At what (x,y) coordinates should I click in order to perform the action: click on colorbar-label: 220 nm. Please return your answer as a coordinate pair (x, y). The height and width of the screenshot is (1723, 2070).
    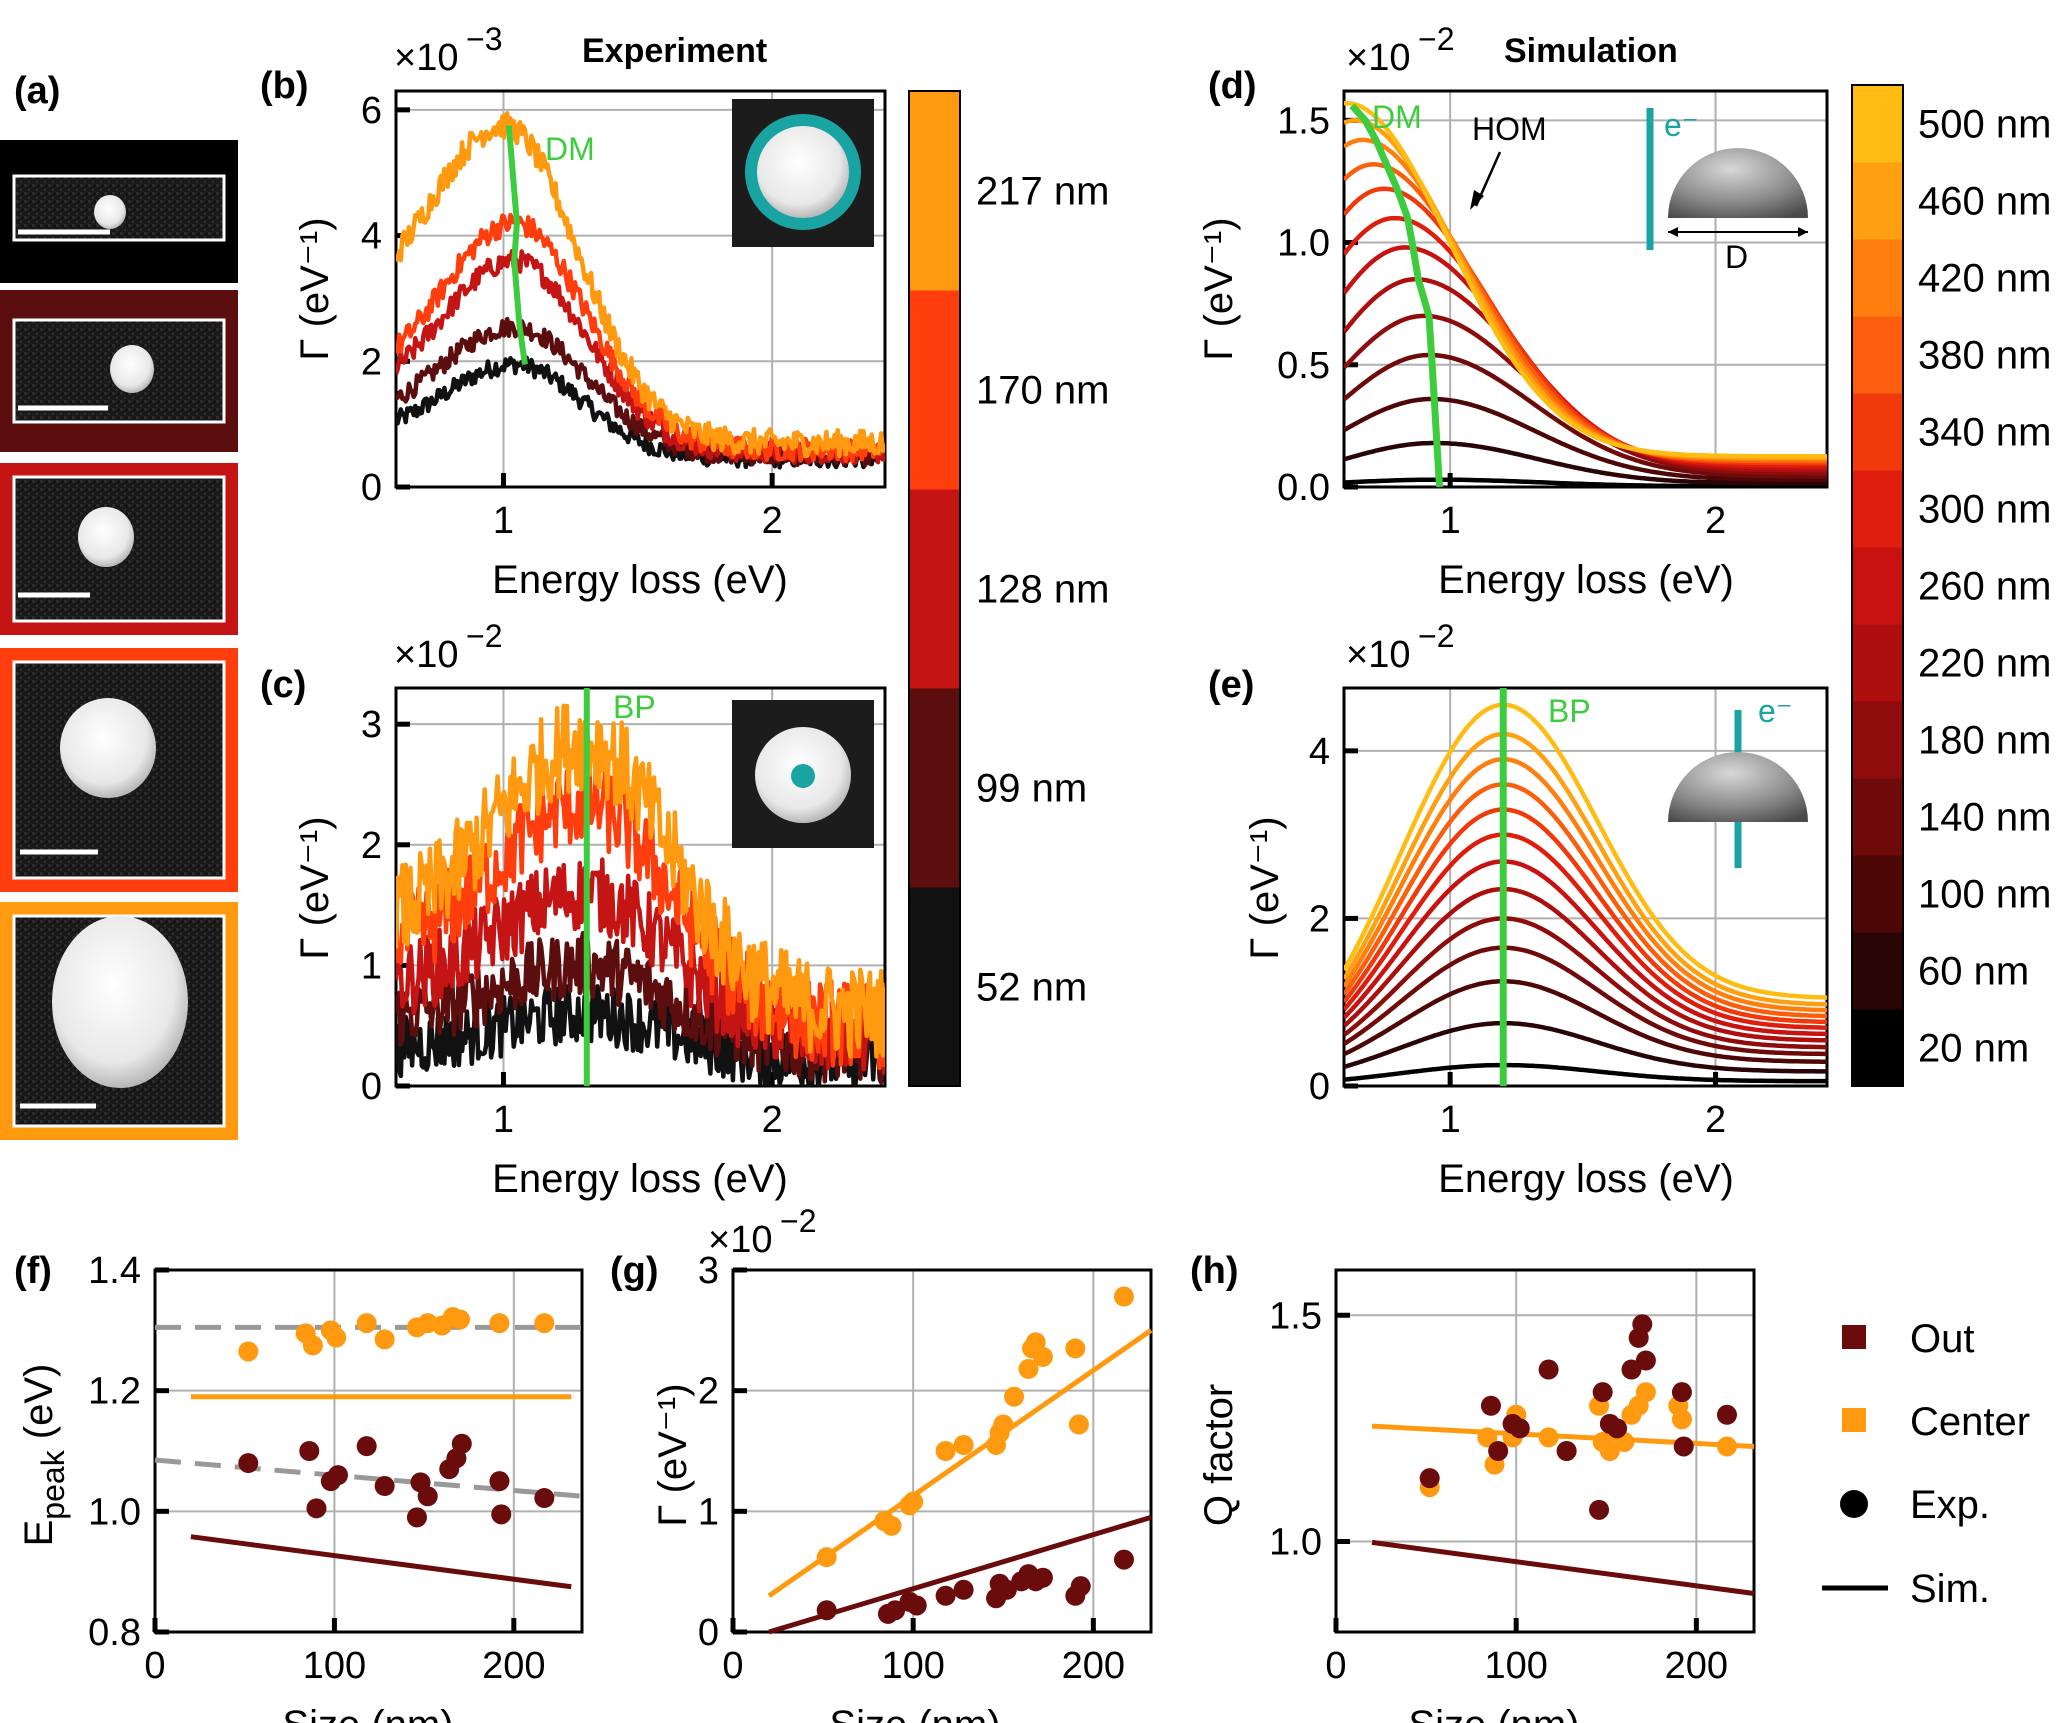
    Looking at the image, I should click on (1984, 664).